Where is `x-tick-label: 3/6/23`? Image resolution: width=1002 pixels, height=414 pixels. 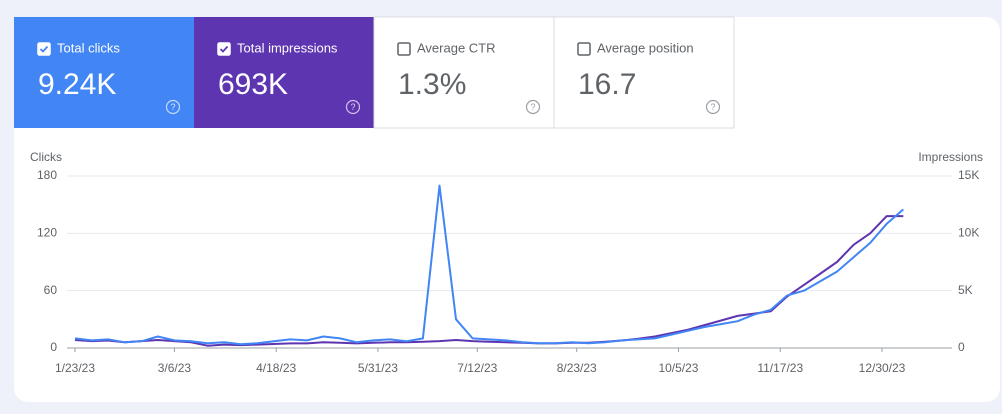
x-tick-label: 3/6/23 is located at coordinates (175, 368).